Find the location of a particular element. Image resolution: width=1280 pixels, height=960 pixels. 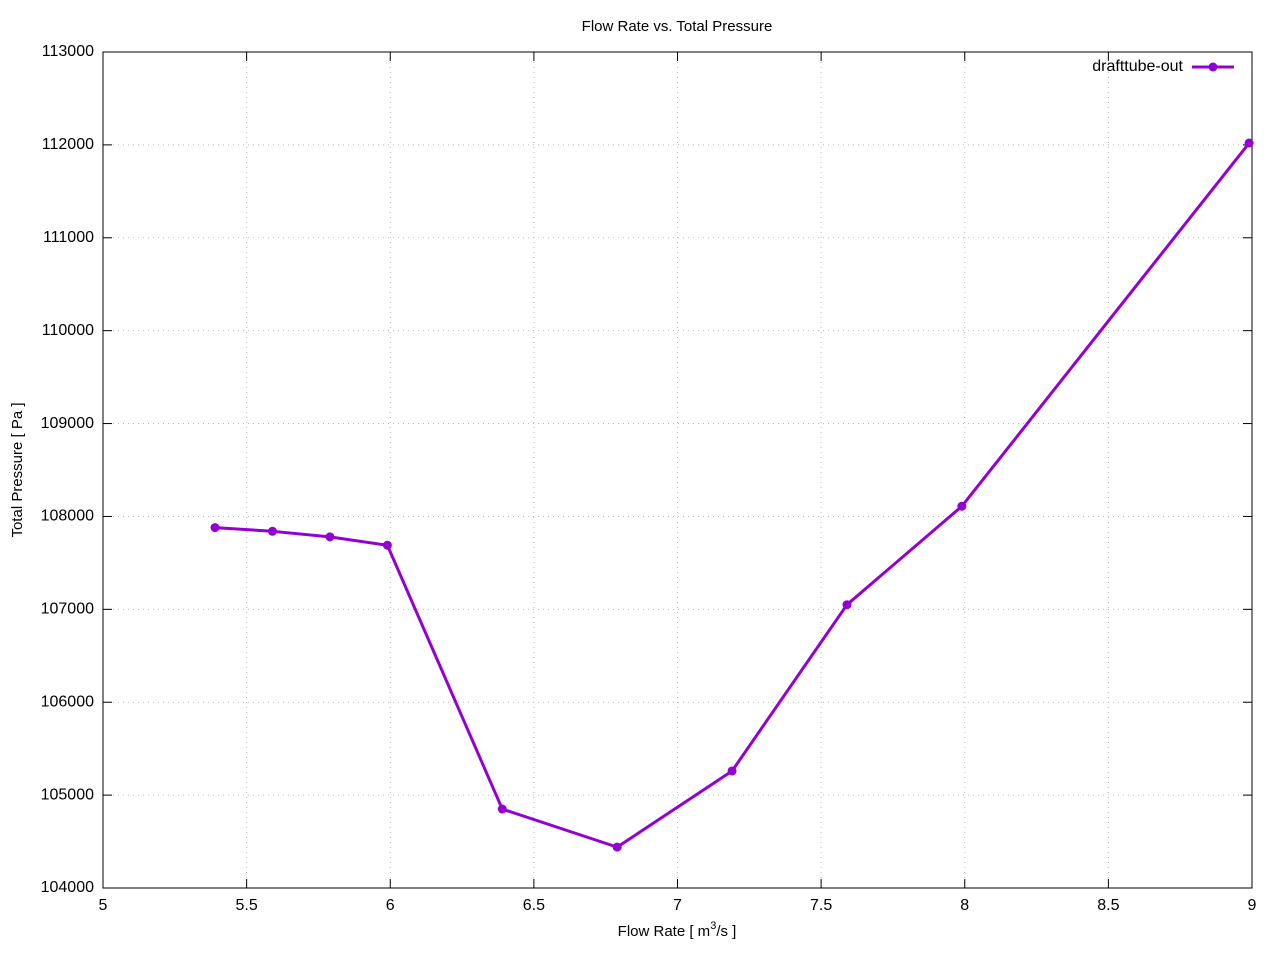

x-tick-label: 5.5 is located at coordinates (247, 905).